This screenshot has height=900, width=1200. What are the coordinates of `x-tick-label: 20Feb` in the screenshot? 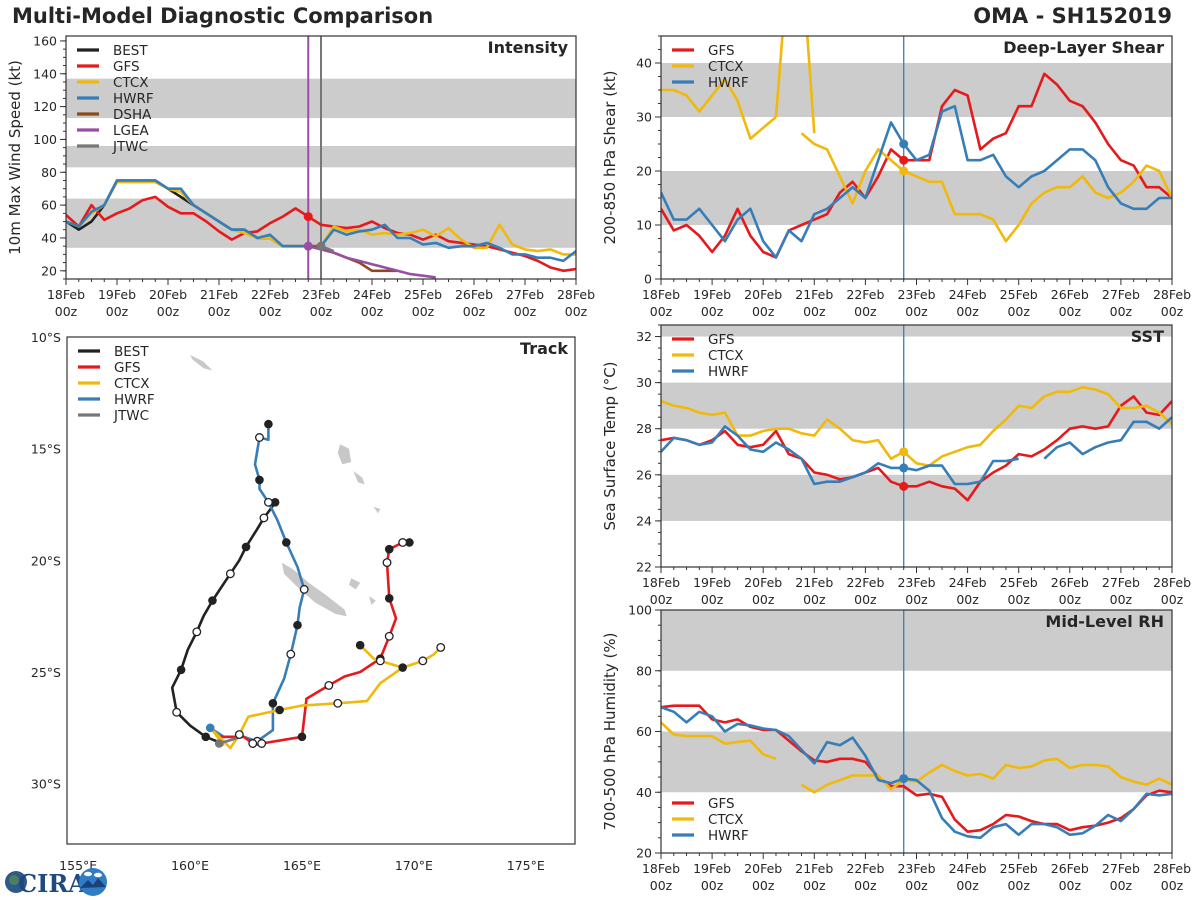 It's located at (763, 868).